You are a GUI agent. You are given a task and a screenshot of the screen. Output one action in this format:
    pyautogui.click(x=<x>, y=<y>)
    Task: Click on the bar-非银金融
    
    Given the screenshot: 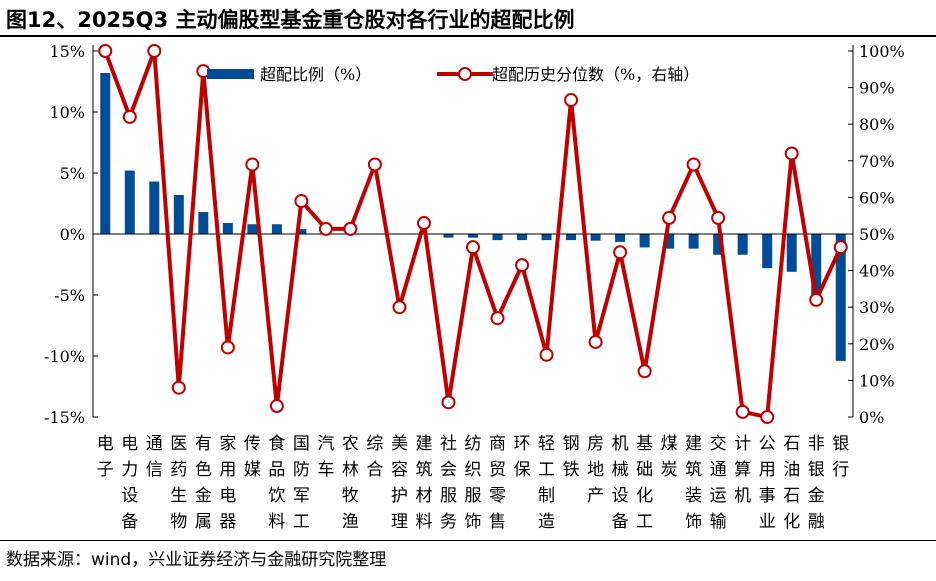 What is the action you would take?
    pyautogui.click(x=816, y=264)
    